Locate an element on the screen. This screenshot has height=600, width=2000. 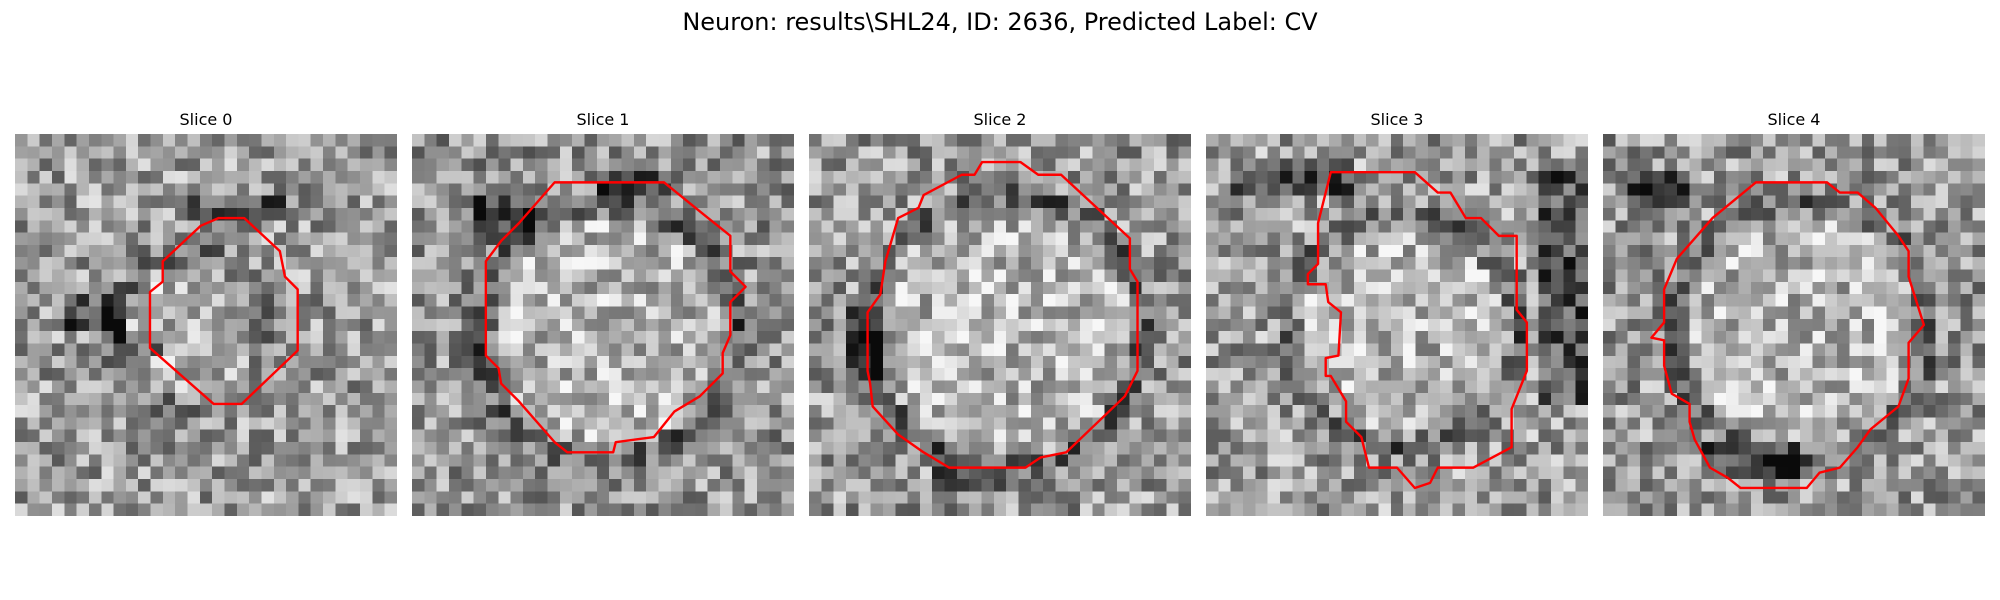
slice-panel-2: Slice 2 is located at coordinates (1000, 311).